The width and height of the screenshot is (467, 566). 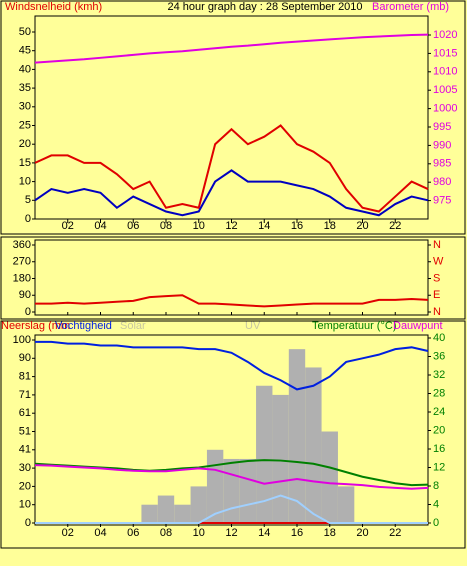 I want to click on y2-tick-label: 12, so click(x=439, y=467).